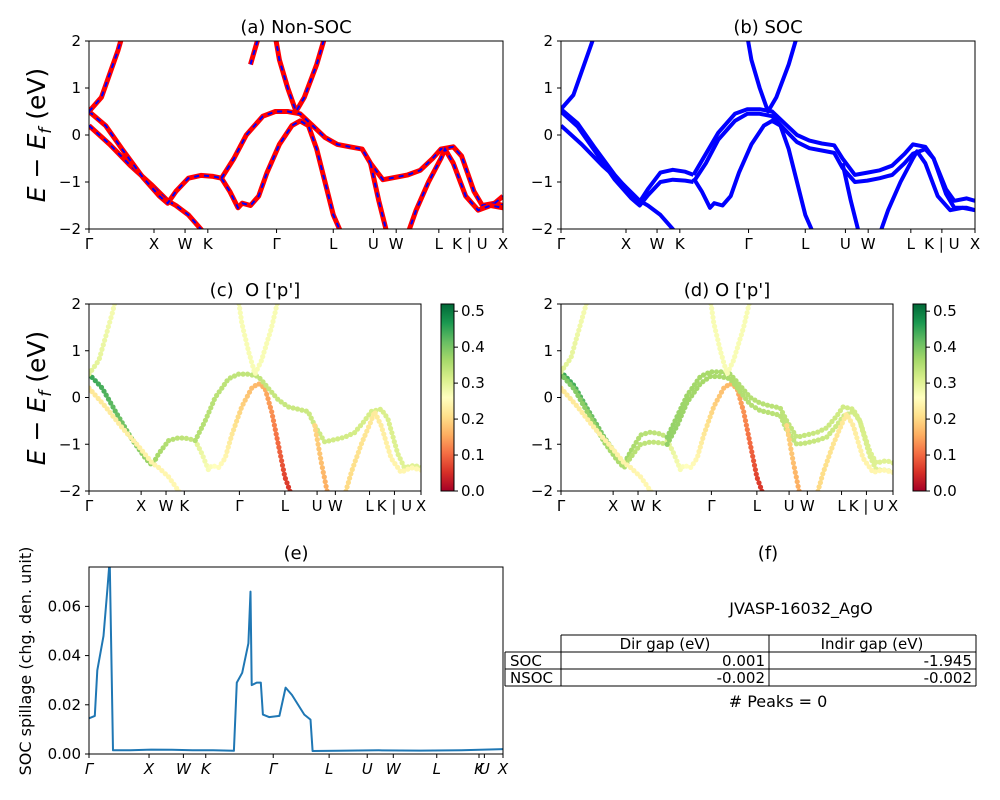 Image resolution: width=1000 pixels, height=800 pixels. Describe the element at coordinates (447, 397) in the screenshot. I see `colorbar-c` at that location.